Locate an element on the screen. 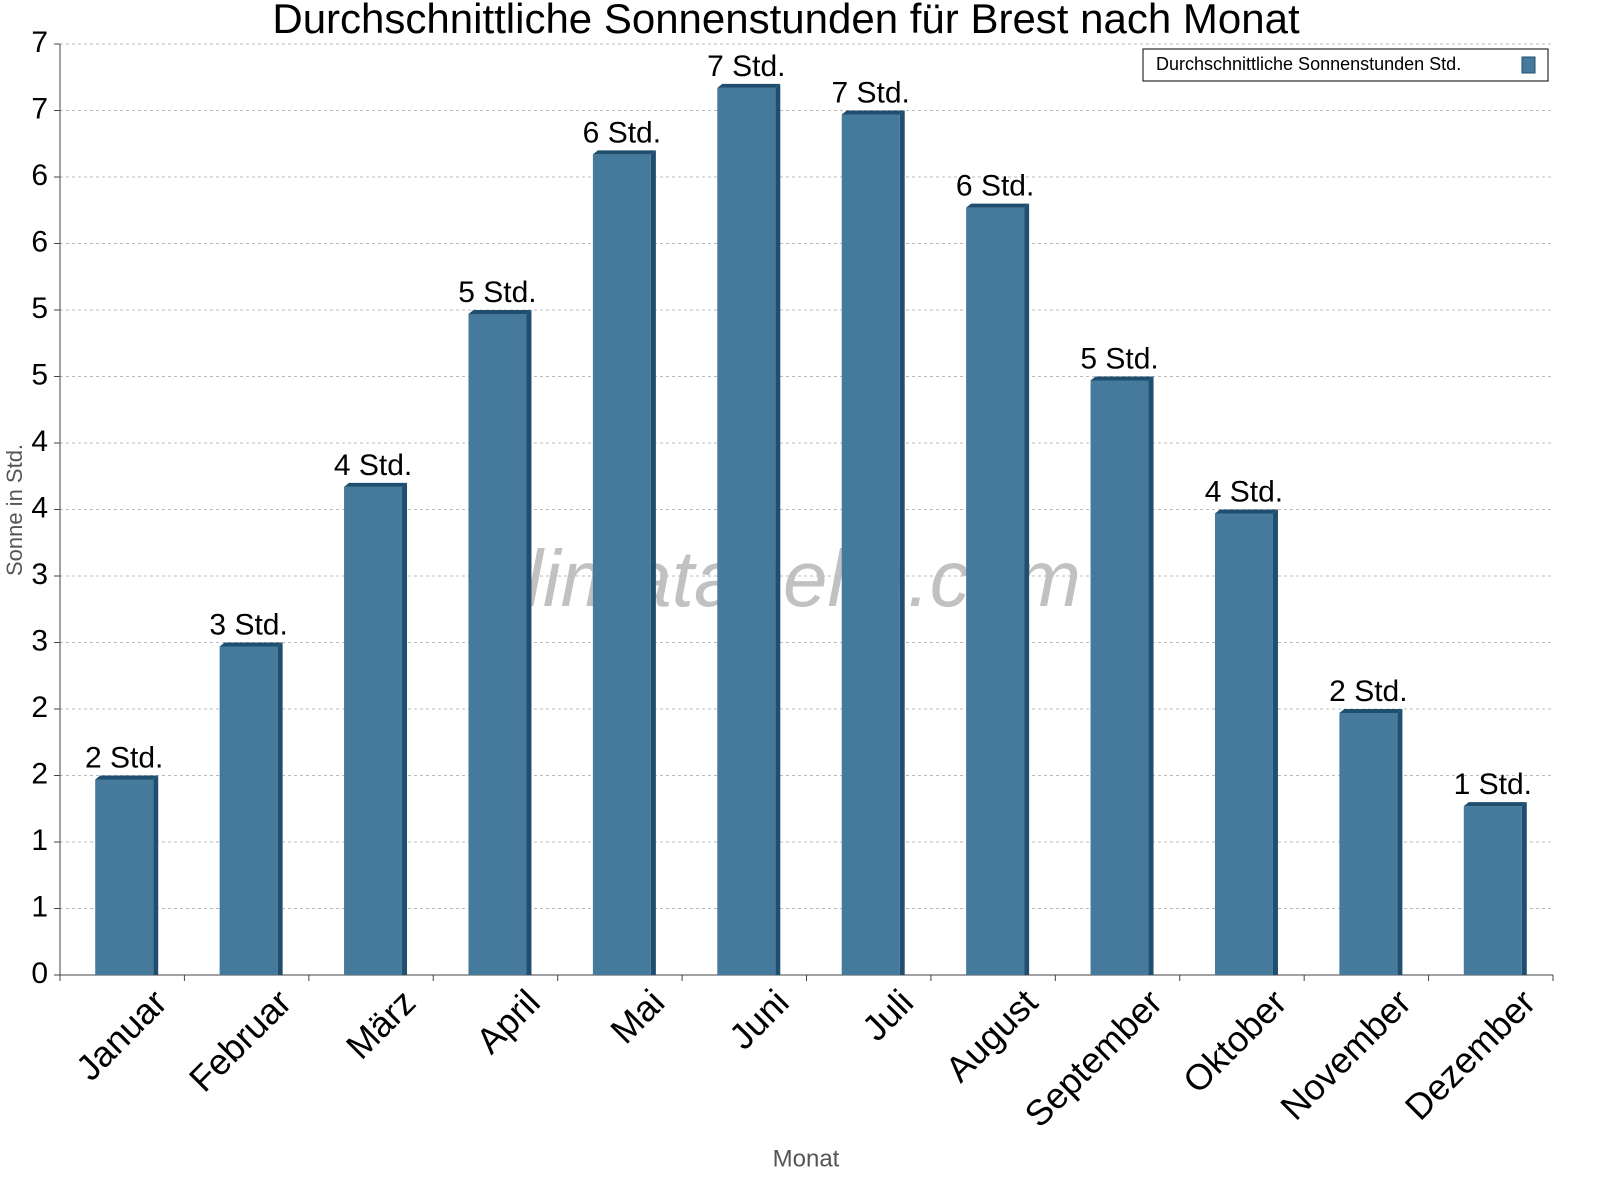  legend-box is located at coordinates (1345, 65).